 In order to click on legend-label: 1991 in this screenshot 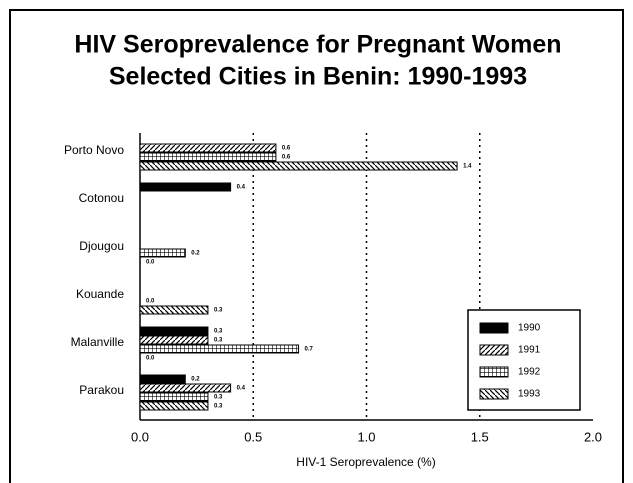, I will do `click(529, 350)`.